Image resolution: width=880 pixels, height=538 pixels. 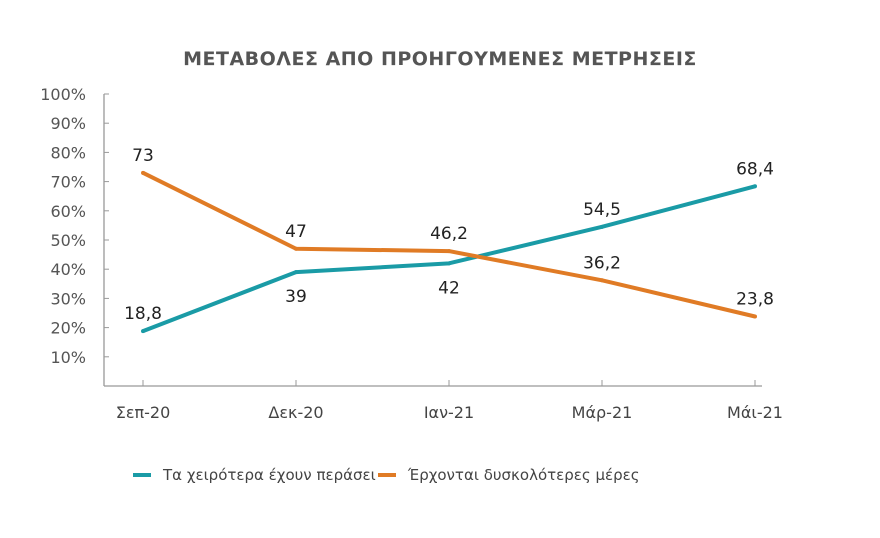 I want to click on chart-title: ΜΕΤΑΒΟΛΕΣ ΑΠΟ ΠΡΟΗΓΟΥΜΕΝΕΣ ΜΕΤΡΗΣΕΙΣ, so click(x=440, y=59).